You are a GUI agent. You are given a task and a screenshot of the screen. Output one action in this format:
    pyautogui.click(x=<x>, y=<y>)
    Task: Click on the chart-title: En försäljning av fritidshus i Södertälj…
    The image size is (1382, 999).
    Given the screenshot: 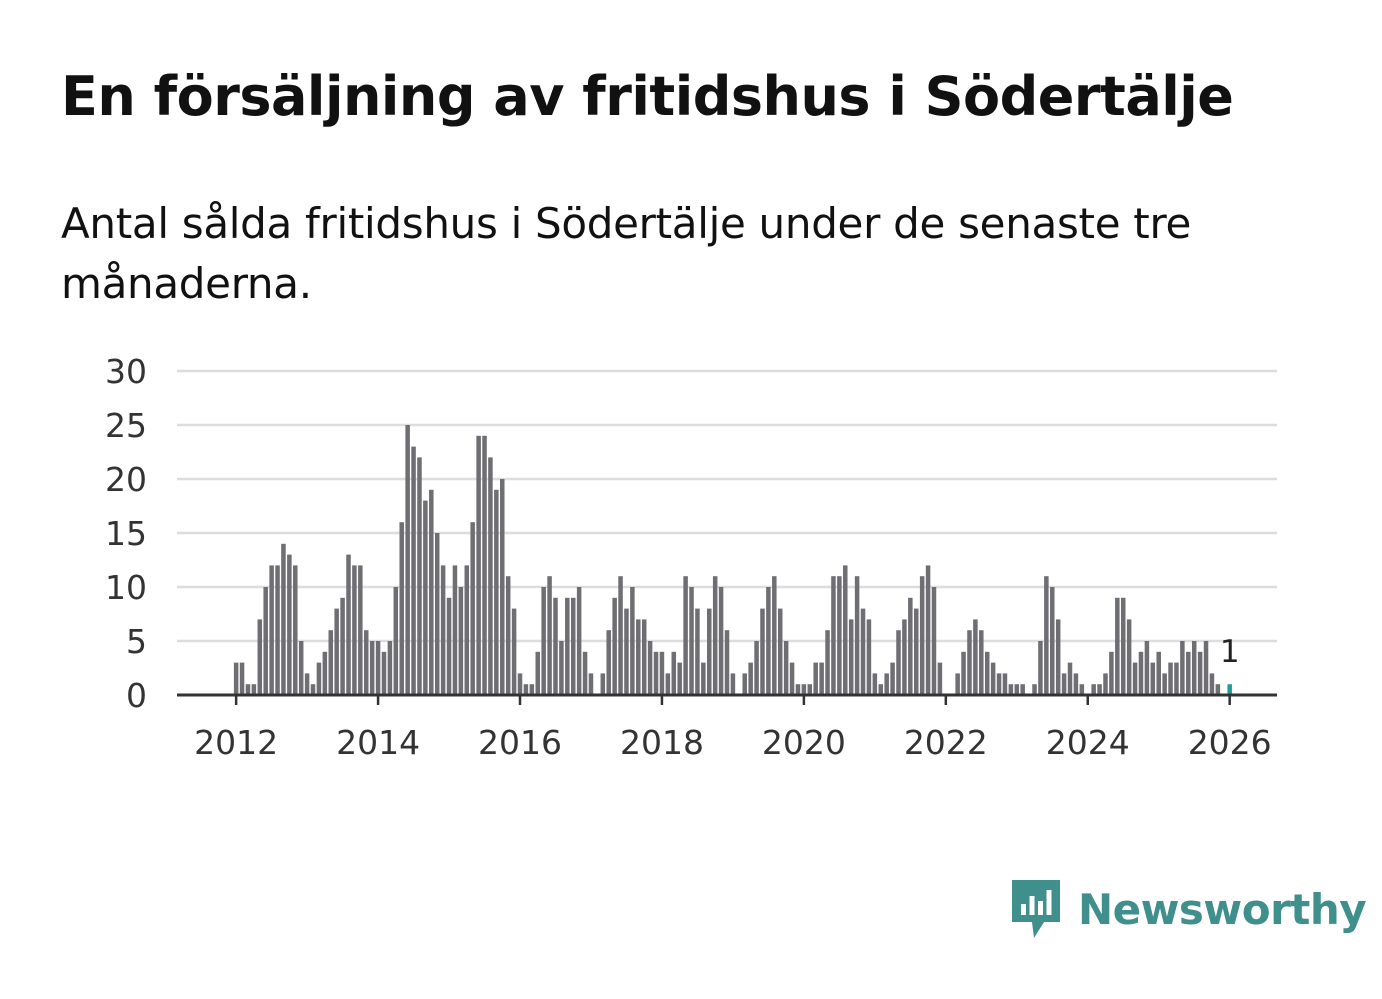 What is the action you would take?
    pyautogui.click(x=647, y=96)
    